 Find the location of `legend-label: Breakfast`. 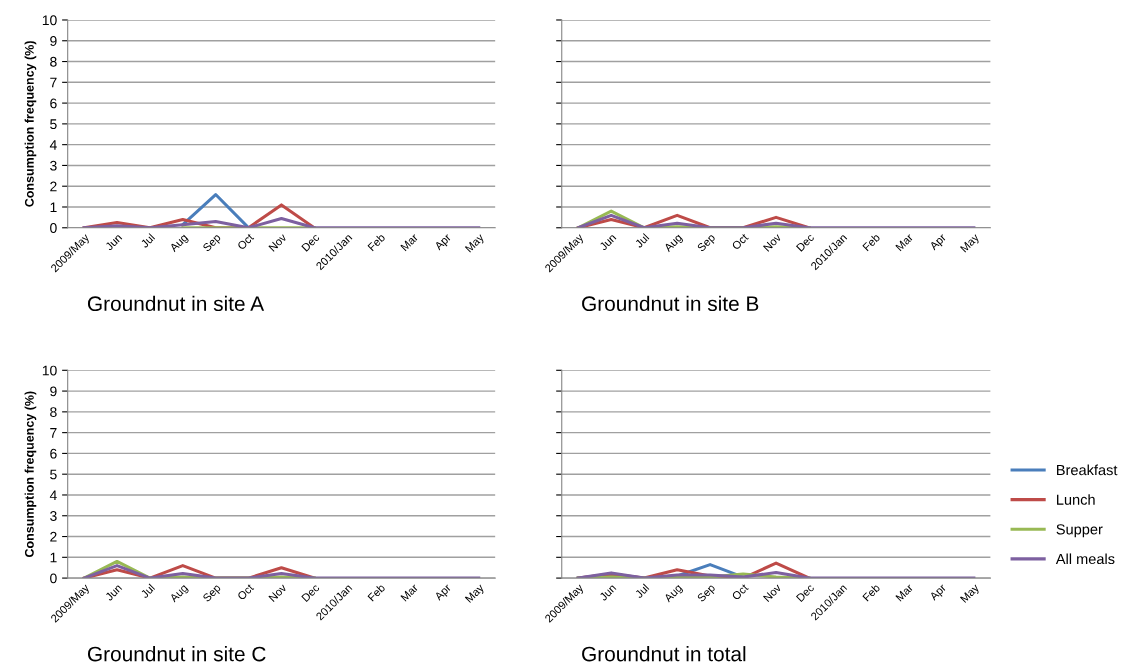

legend-label: Breakfast is located at coordinates (1087, 470).